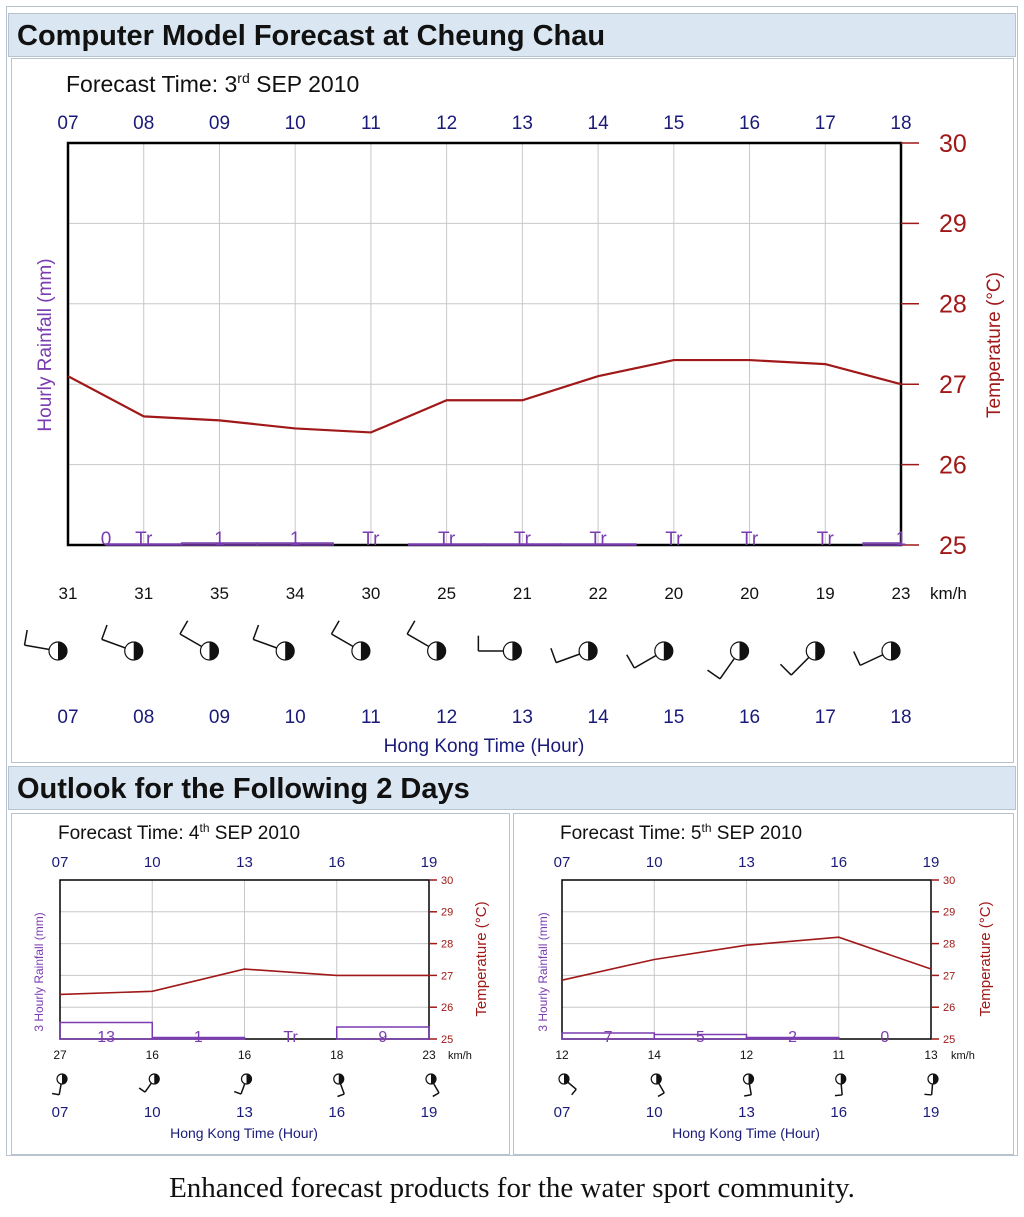 The width and height of the screenshot is (1024, 1217). I want to click on temp-tick-label: 30, so click(953, 144).